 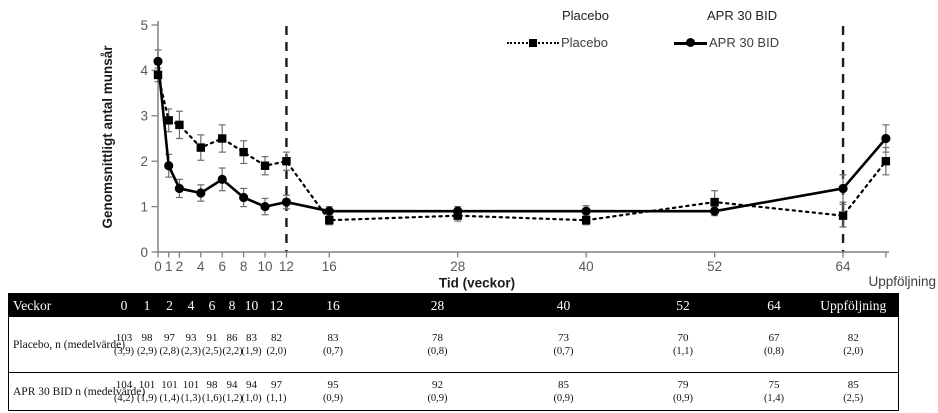 I want to click on table-cell: 85 (2,5), so click(x=853, y=391).